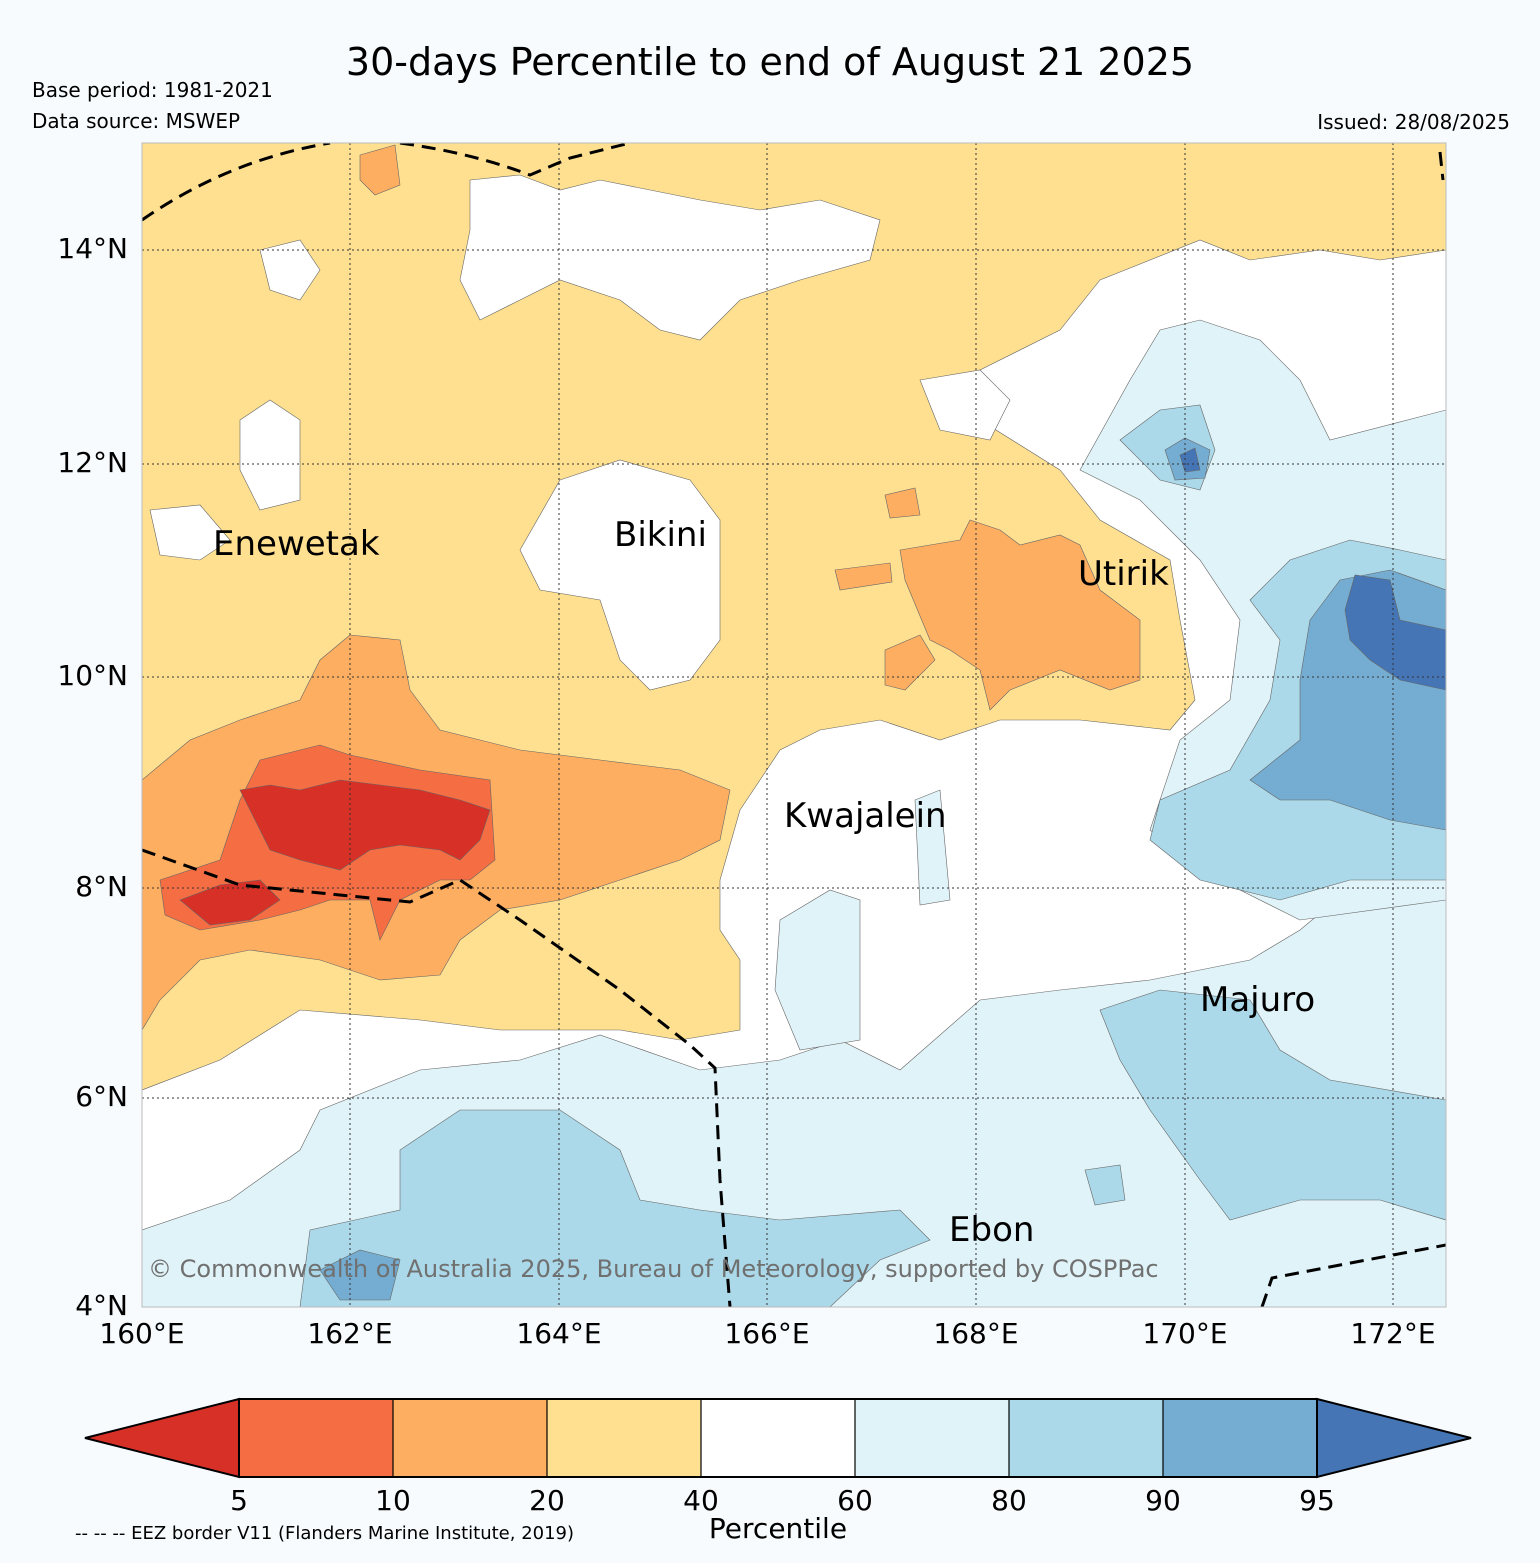  What do you see at coordinates (92, 675) in the screenshot?
I see `lat-label-10: 10°N` at bounding box center [92, 675].